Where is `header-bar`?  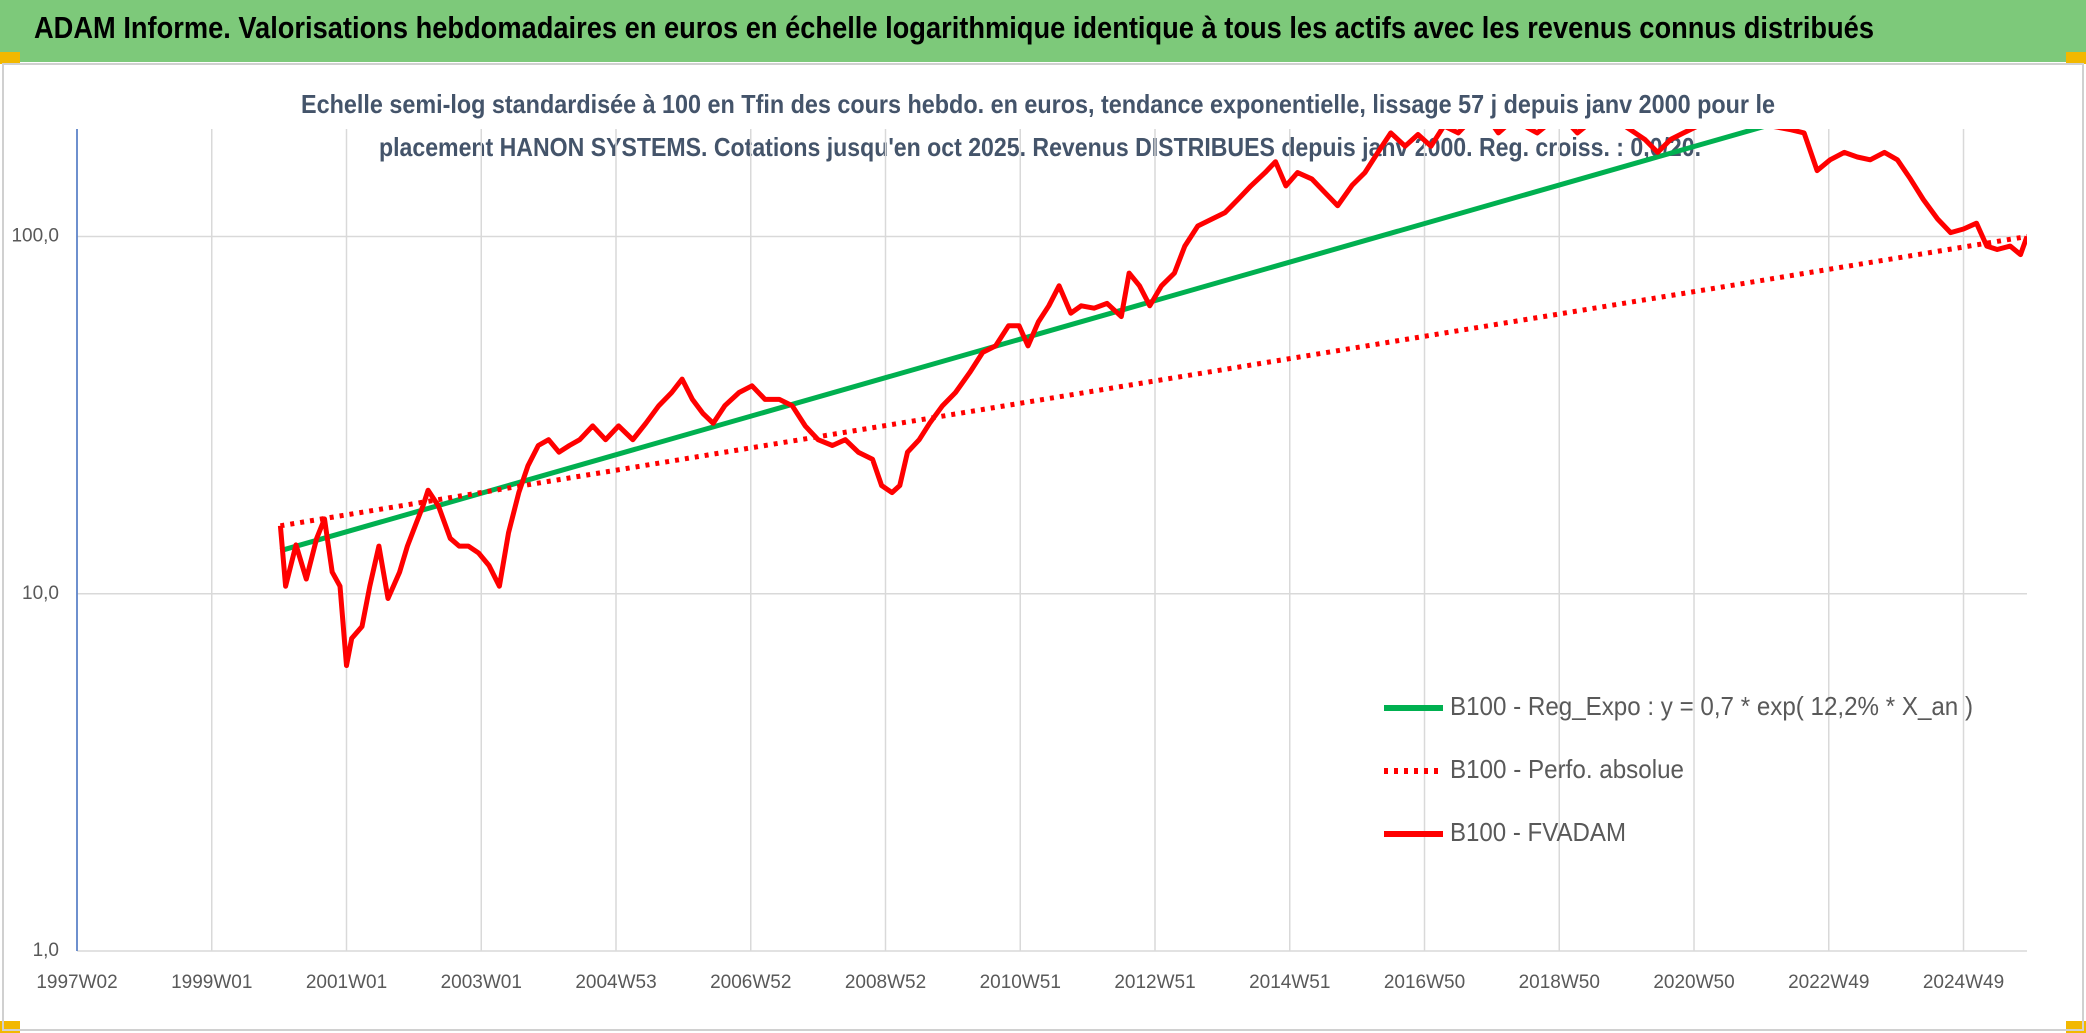
header-bar is located at coordinates (1043, 31).